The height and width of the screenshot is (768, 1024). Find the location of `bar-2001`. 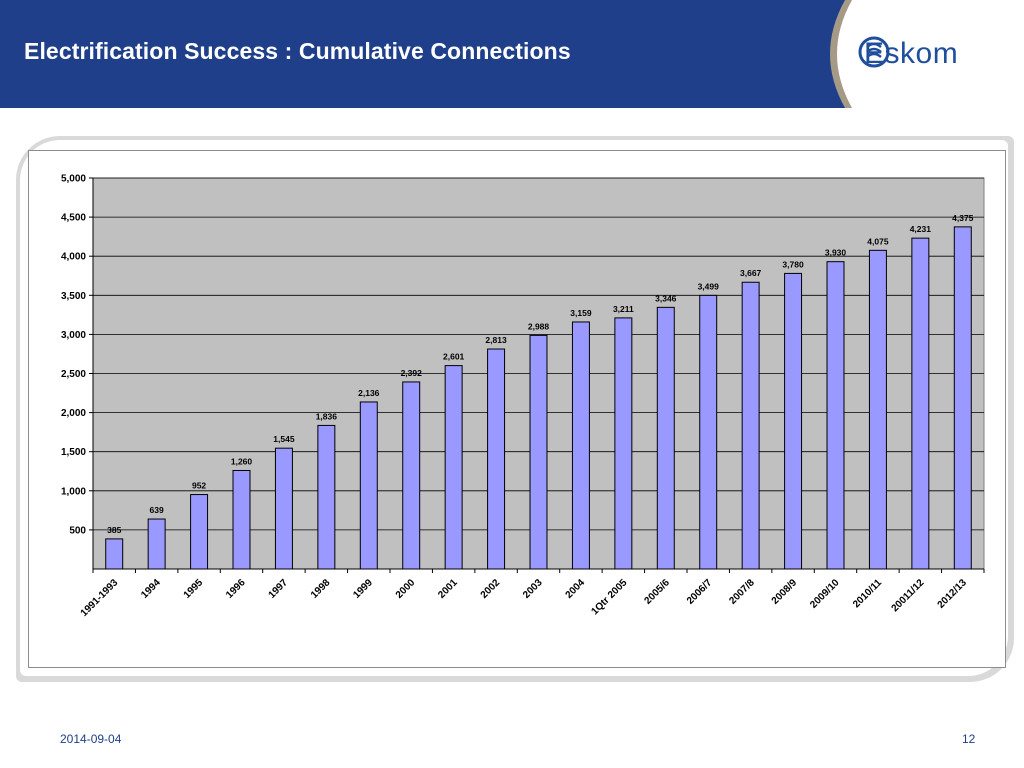

bar-2001 is located at coordinates (453, 467).